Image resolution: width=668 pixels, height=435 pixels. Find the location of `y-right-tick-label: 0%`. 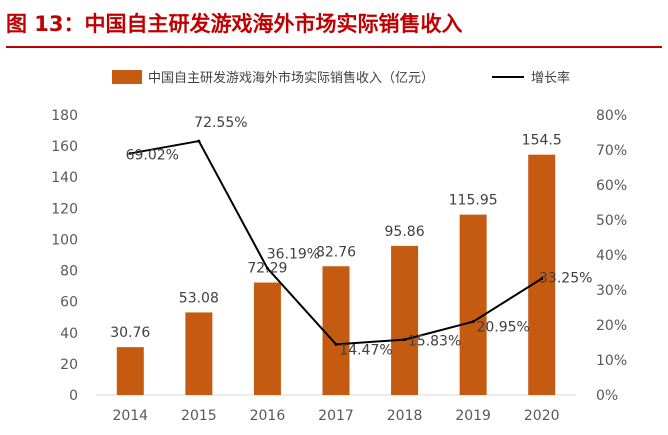

y-right-tick-label: 0% is located at coordinates (607, 396).